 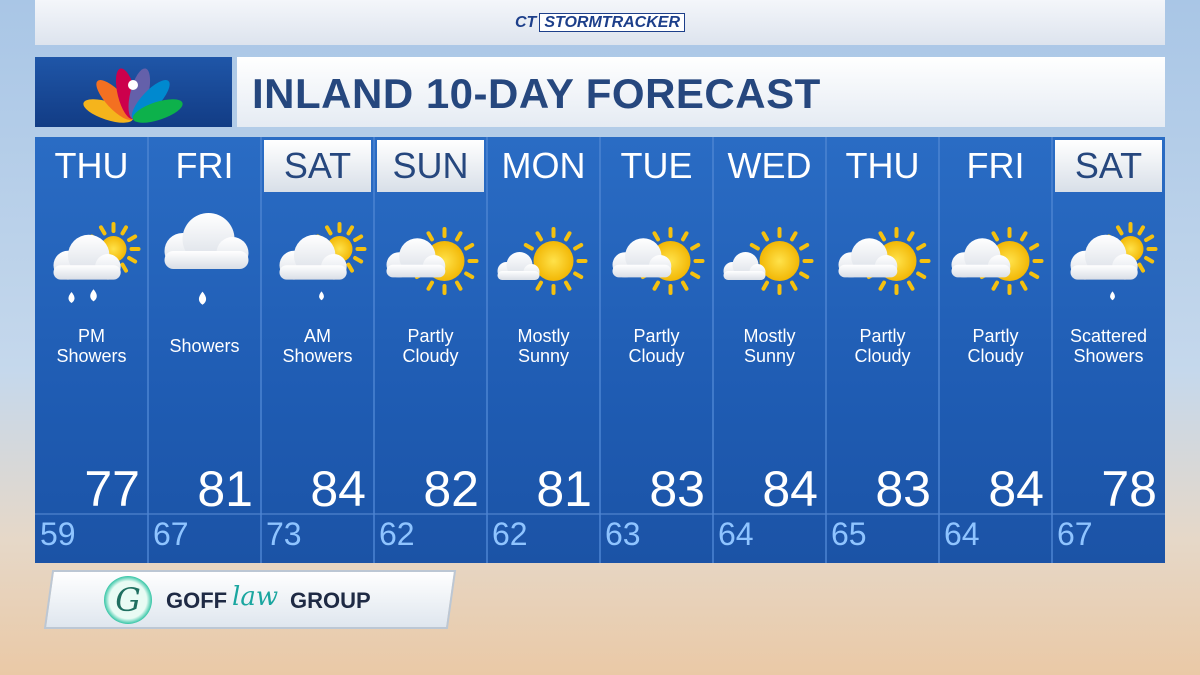 I want to click on title-box, so click(x=701, y=92).